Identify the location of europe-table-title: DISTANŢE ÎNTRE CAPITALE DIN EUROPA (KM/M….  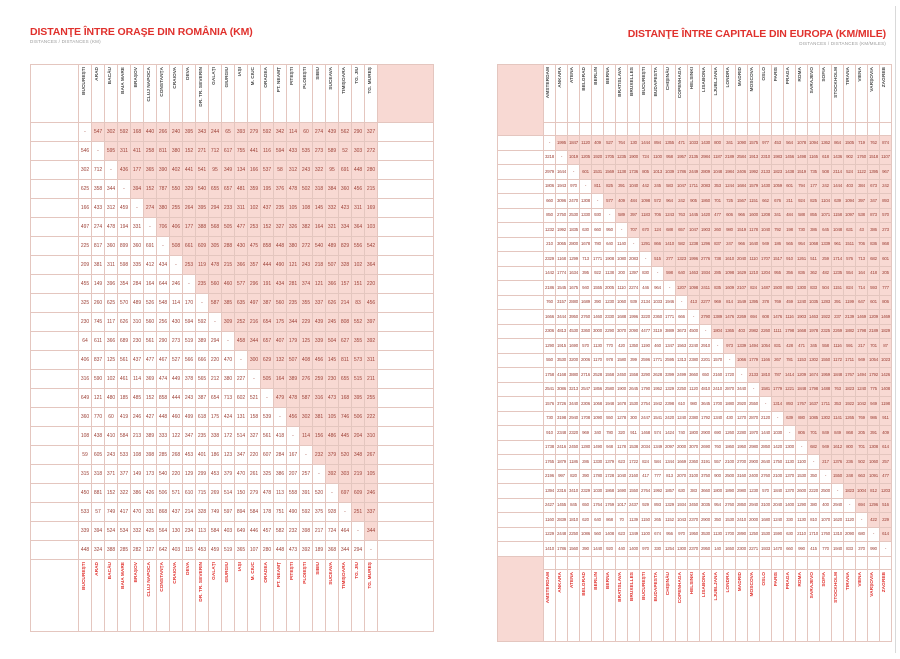
(756, 34).